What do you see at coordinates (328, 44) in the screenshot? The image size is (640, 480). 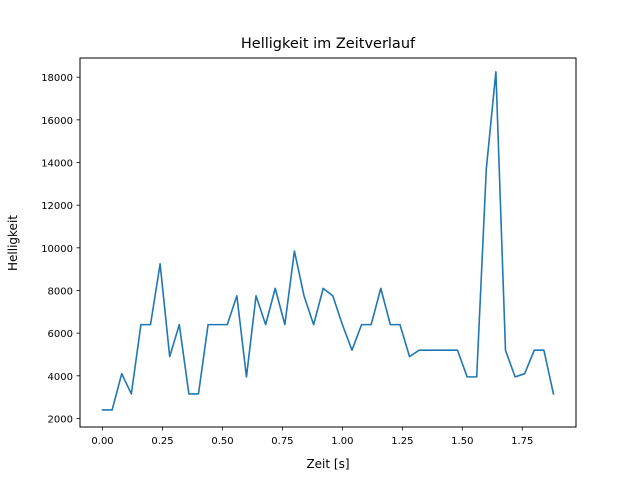 I see `chart-title: Helligkeit im Zeitverlauf` at bounding box center [328, 44].